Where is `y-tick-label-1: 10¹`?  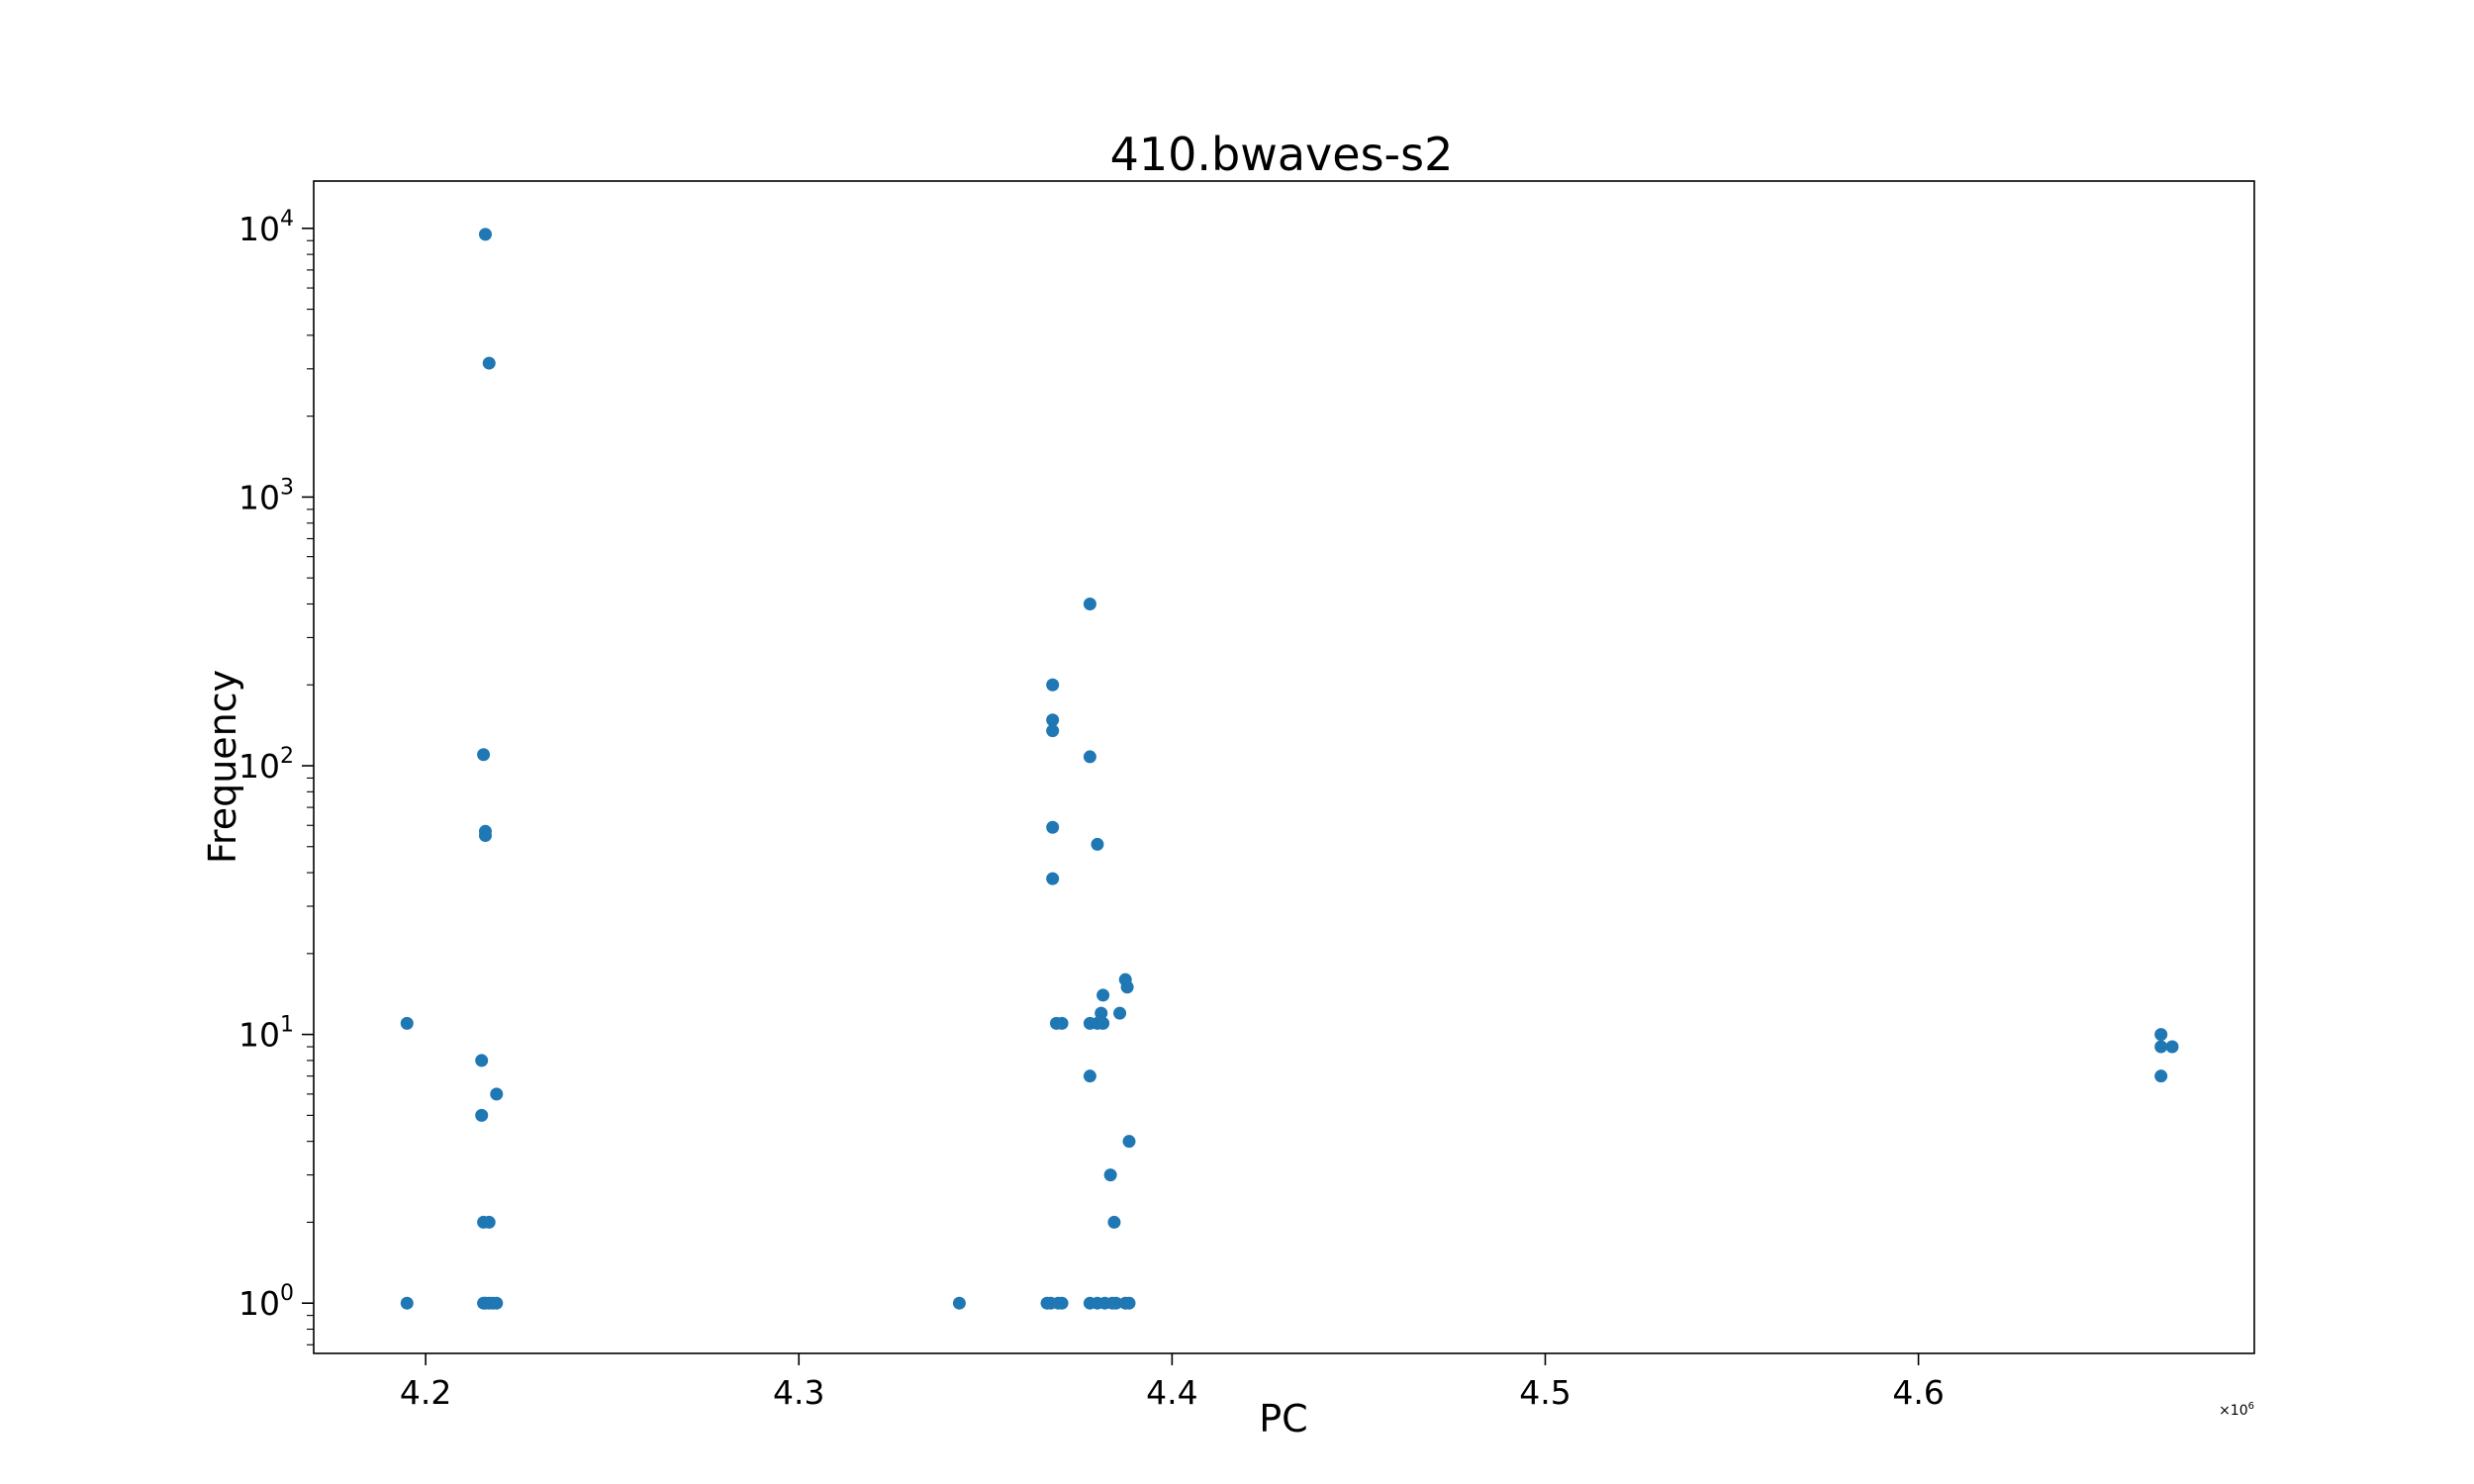 y-tick-label-1: 10¹ is located at coordinates (266, 1034).